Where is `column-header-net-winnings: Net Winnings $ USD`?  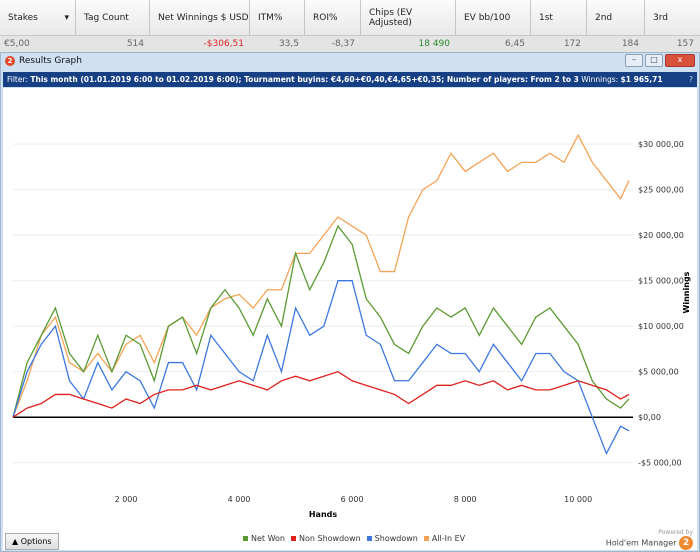 column-header-net-winnings: Net Winnings $ USD is located at coordinates (200, 17).